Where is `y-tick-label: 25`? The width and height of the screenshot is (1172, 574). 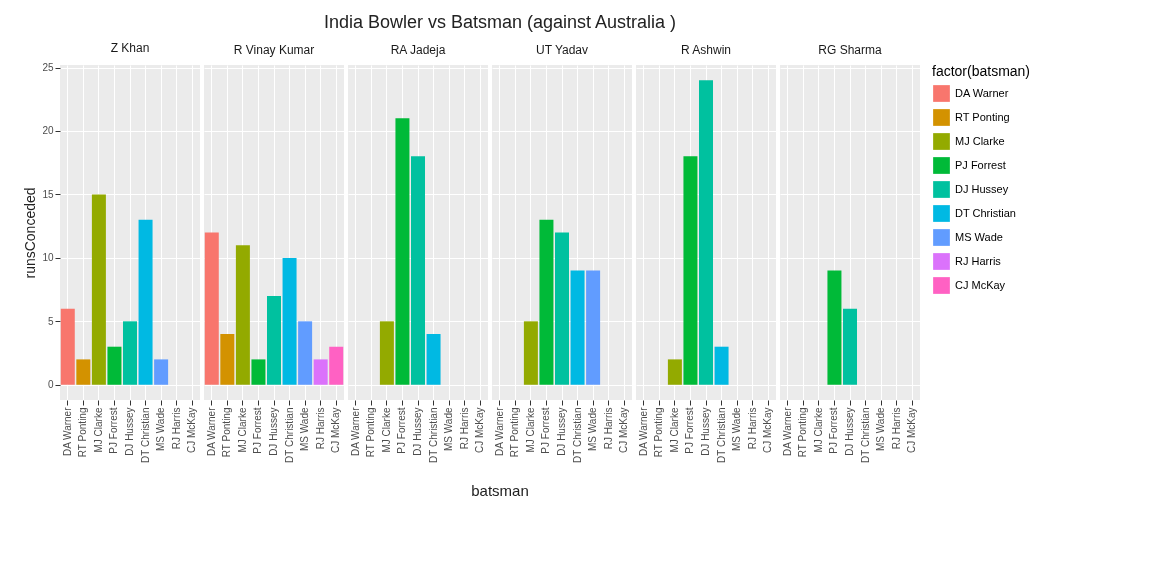 y-tick-label: 25 is located at coordinates (48, 68).